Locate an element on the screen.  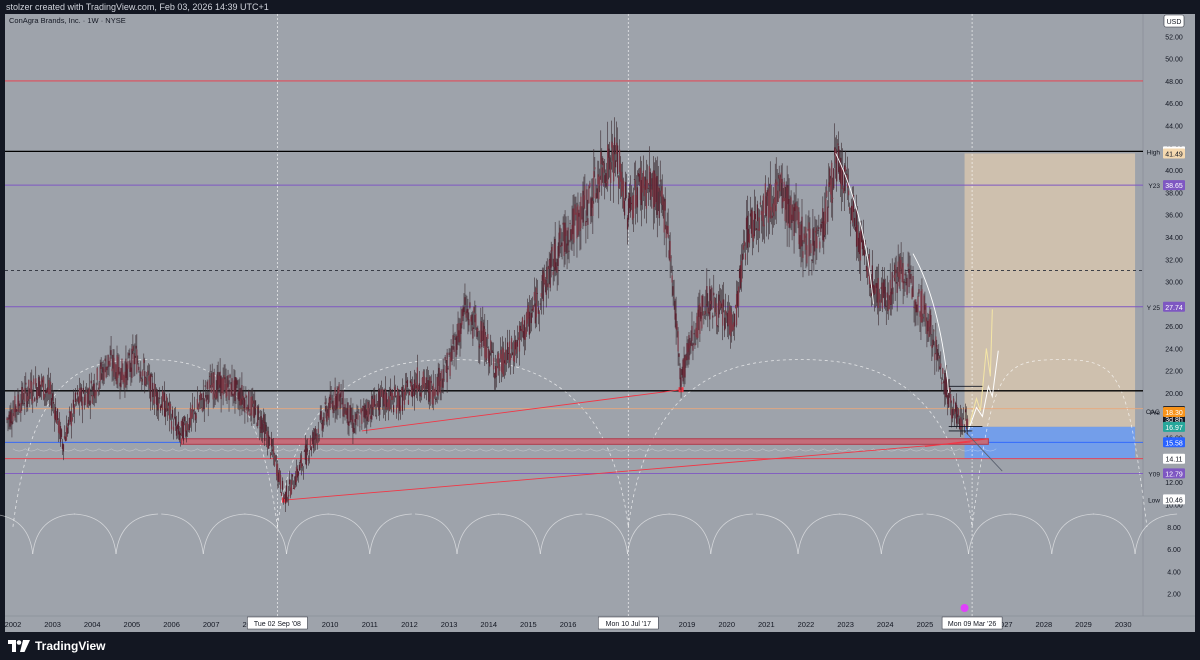
time-axis-tick-label: 2002 is located at coordinates (13, 624).